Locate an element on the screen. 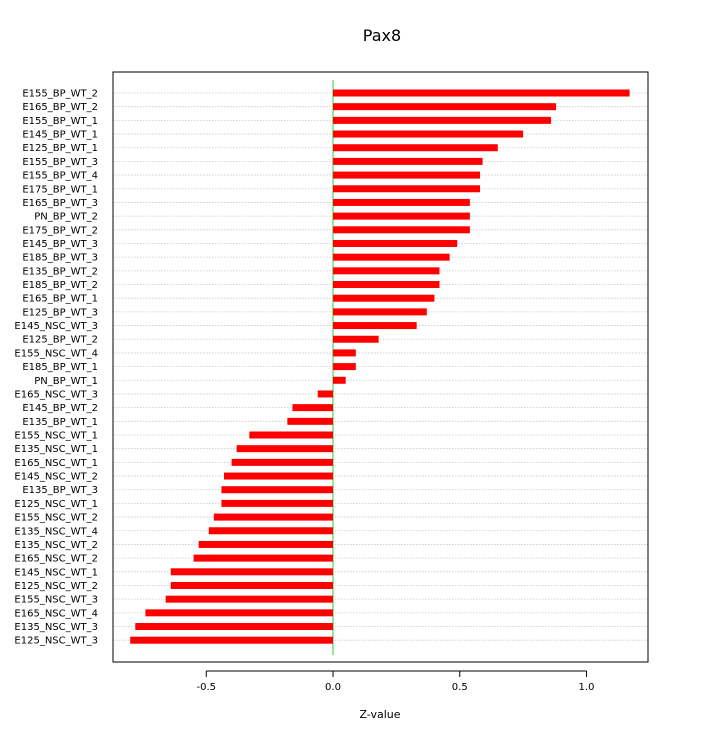  category-label: E185_BP_WT_2 is located at coordinates (60, 285).